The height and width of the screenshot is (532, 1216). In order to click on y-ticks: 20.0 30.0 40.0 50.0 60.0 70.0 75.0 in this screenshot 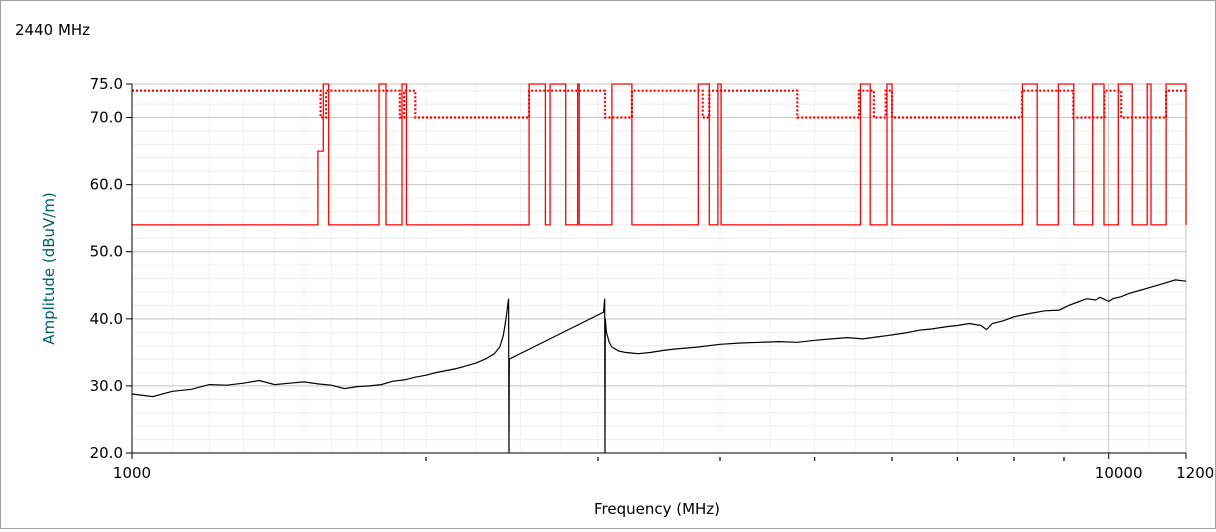, I will do `click(111, 268)`.